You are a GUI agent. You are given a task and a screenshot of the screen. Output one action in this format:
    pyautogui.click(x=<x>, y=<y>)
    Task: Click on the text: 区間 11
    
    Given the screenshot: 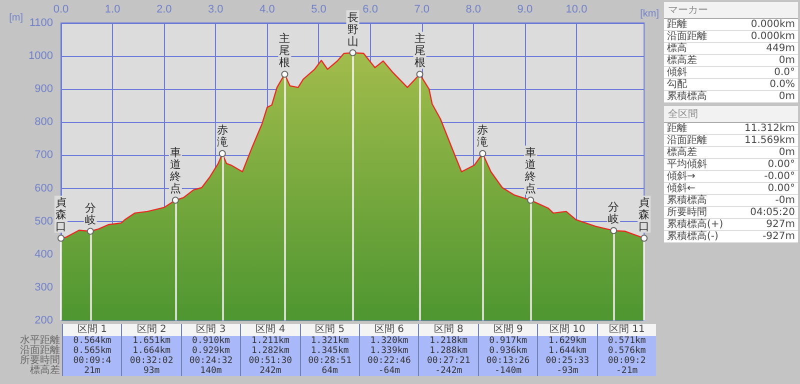 What is the action you would take?
    pyautogui.click(x=627, y=330)
    